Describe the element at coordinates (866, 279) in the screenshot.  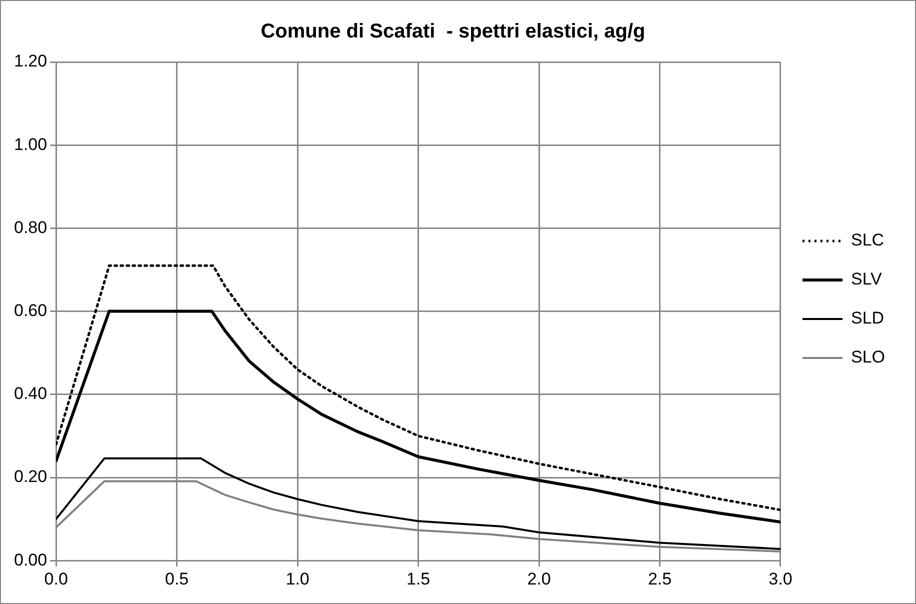
I see `legend-label: SLV` at that location.